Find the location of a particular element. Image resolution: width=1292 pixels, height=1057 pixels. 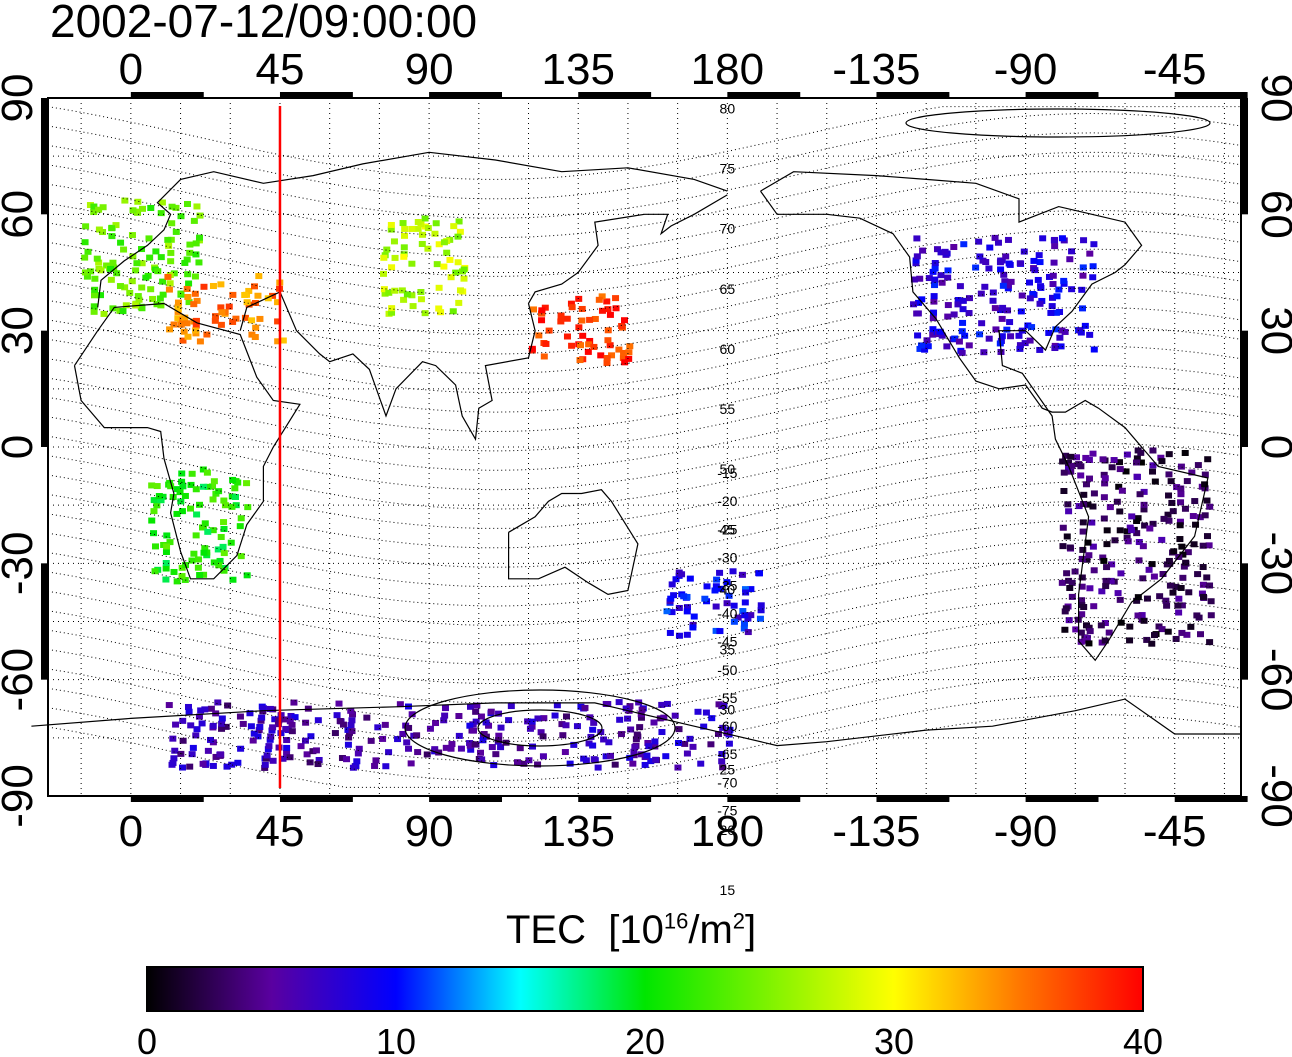

north-pole-contour is located at coordinates (1058, 123).